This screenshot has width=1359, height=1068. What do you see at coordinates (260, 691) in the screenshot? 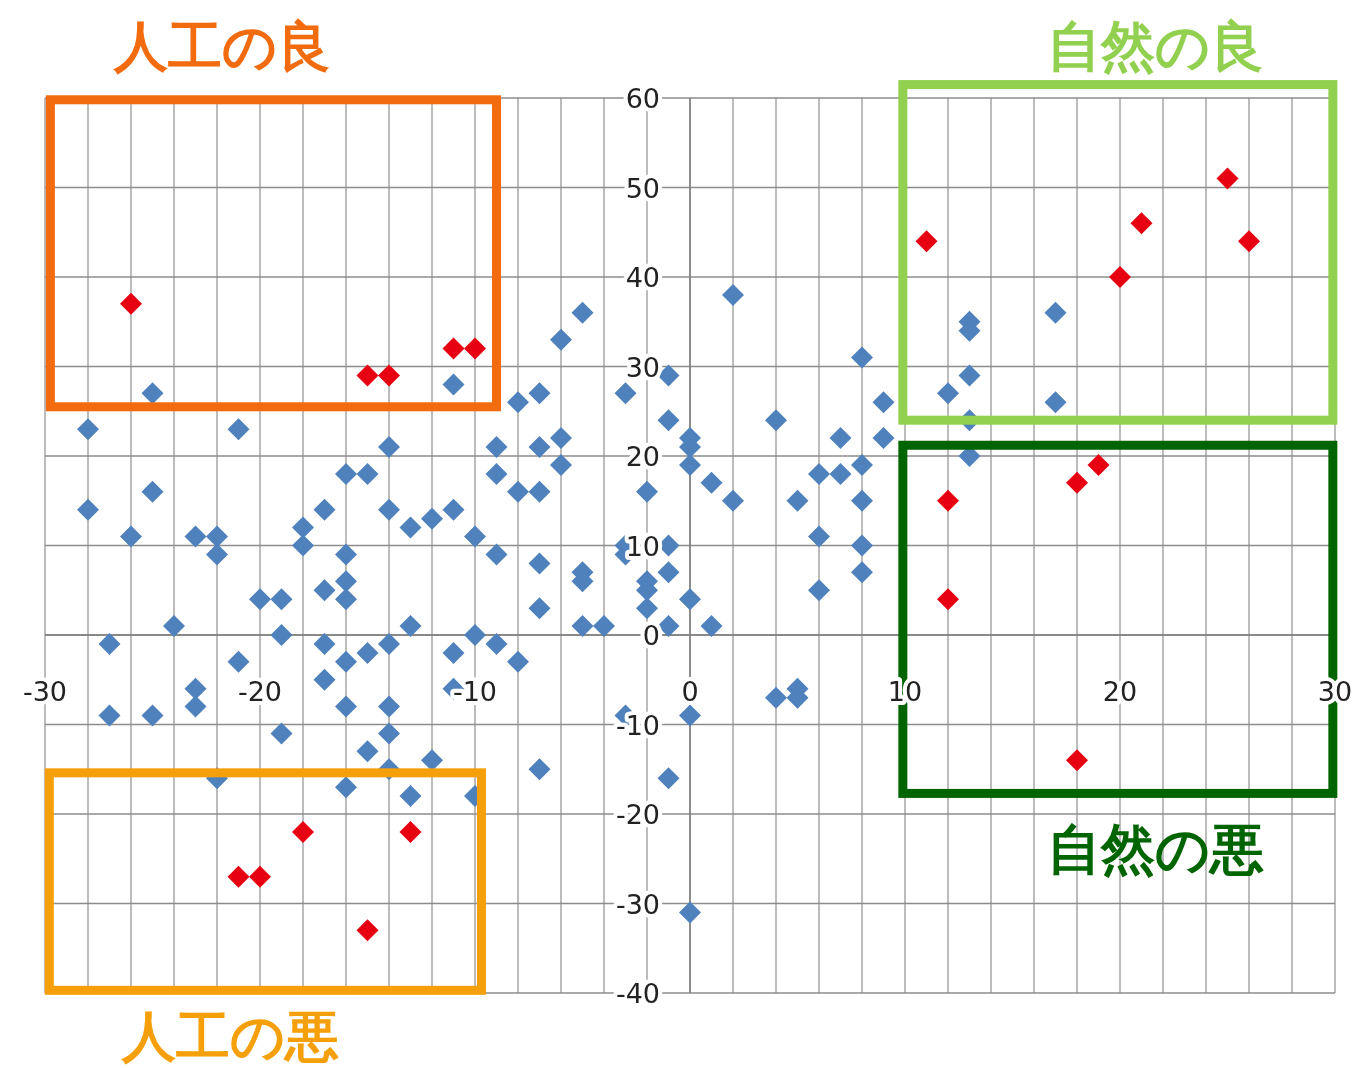
I see `x-tick-label: -20` at bounding box center [260, 691].